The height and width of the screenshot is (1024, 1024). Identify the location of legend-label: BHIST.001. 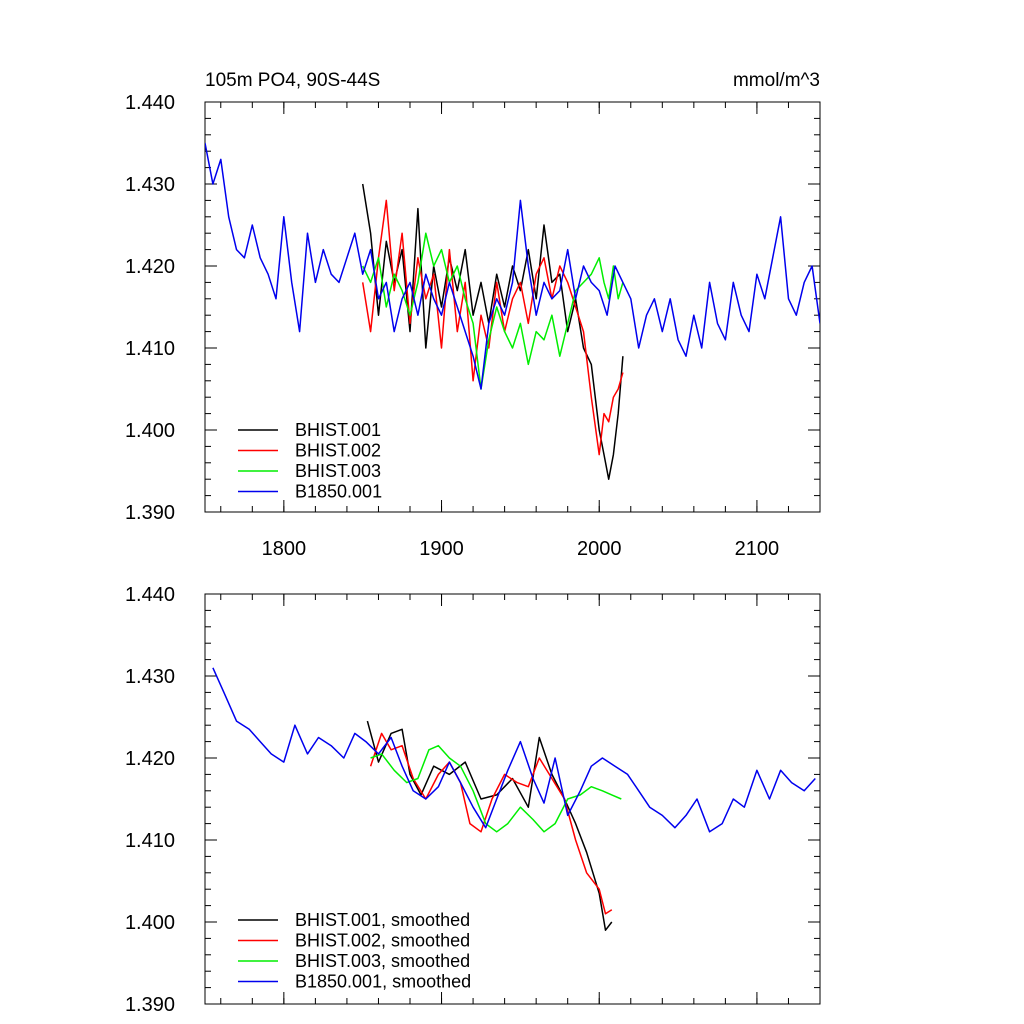
(338, 430).